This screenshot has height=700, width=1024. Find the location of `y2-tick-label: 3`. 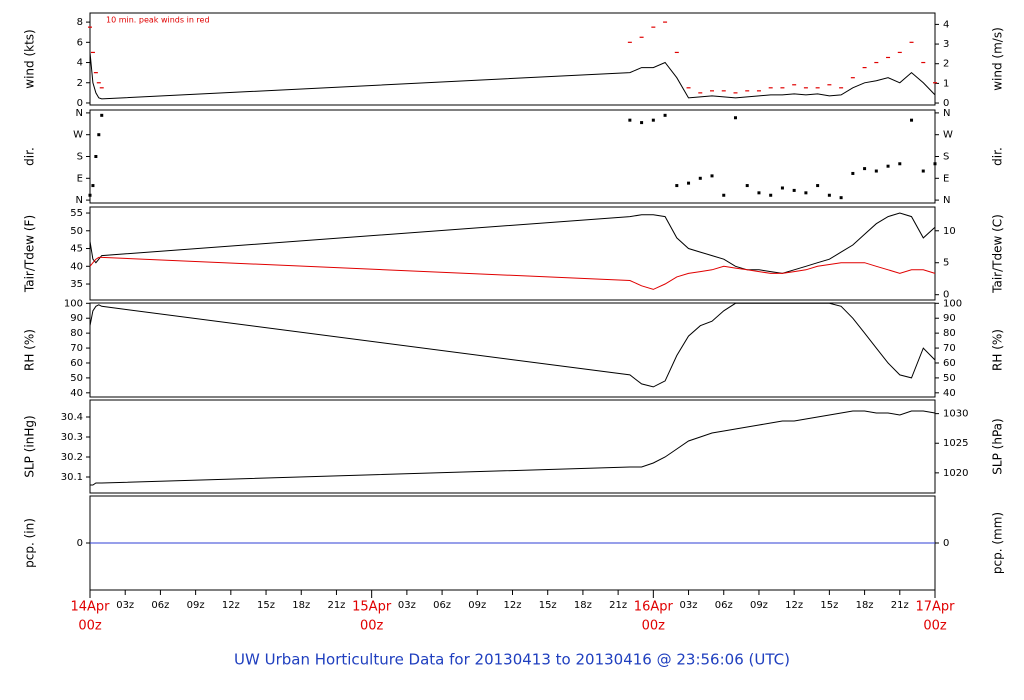

y2-tick-label: 3 is located at coordinates (946, 44).